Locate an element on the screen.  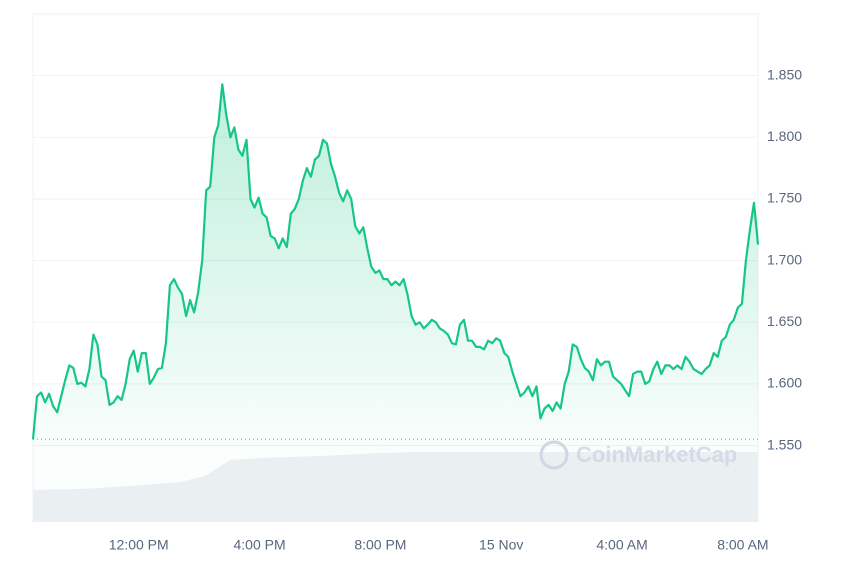
watermark: CoinMarketCap is located at coordinates (638, 455).